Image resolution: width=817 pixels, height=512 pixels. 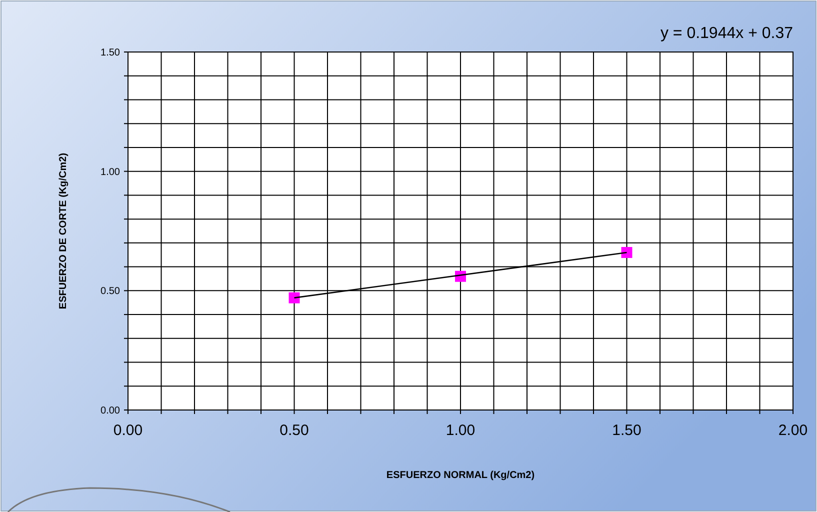 I want to click on x-tick-label: 0.00, so click(x=128, y=430).